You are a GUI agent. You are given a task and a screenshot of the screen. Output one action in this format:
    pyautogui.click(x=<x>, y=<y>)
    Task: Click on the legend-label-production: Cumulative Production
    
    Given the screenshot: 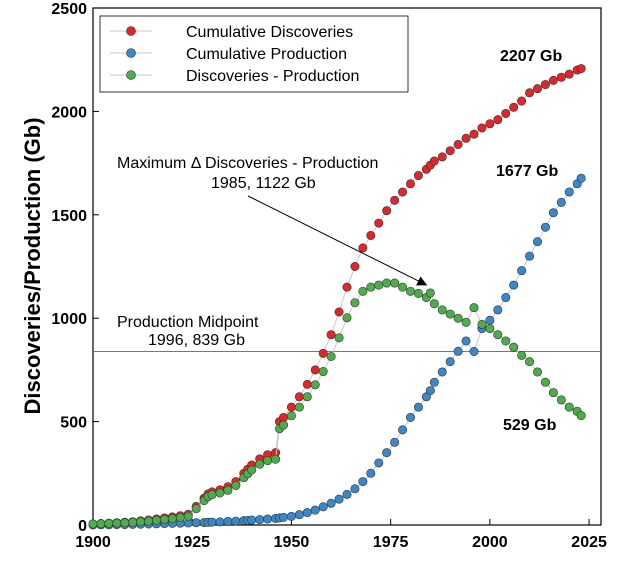 What is the action you would take?
    pyautogui.click(x=266, y=54)
    